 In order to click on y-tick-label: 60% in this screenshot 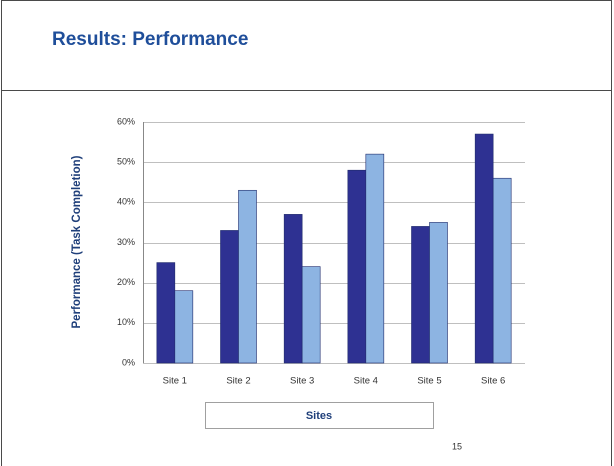, I will do `click(126, 121)`.